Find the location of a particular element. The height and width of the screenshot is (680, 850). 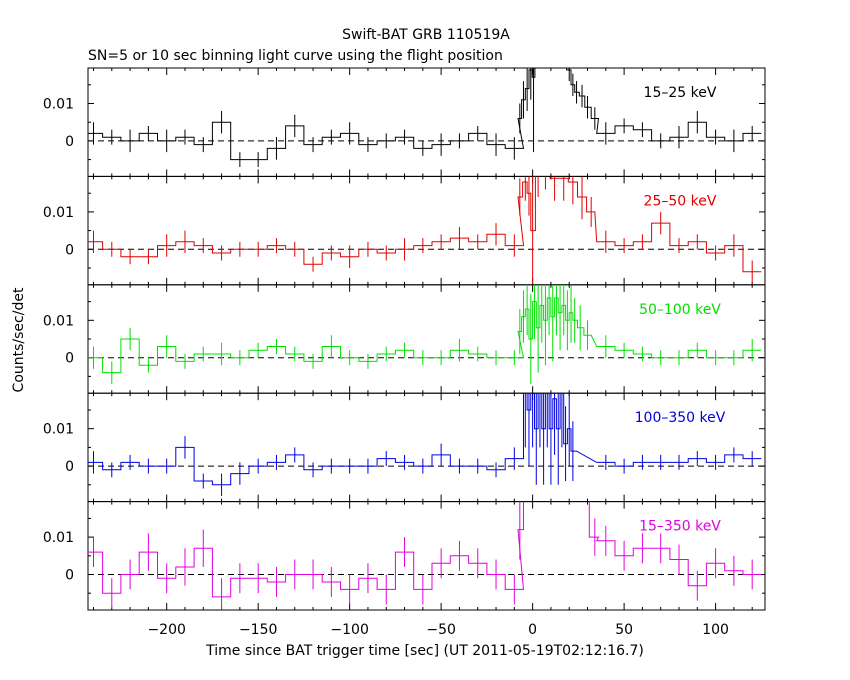

band-label: 15–350 keV is located at coordinates (680, 527).